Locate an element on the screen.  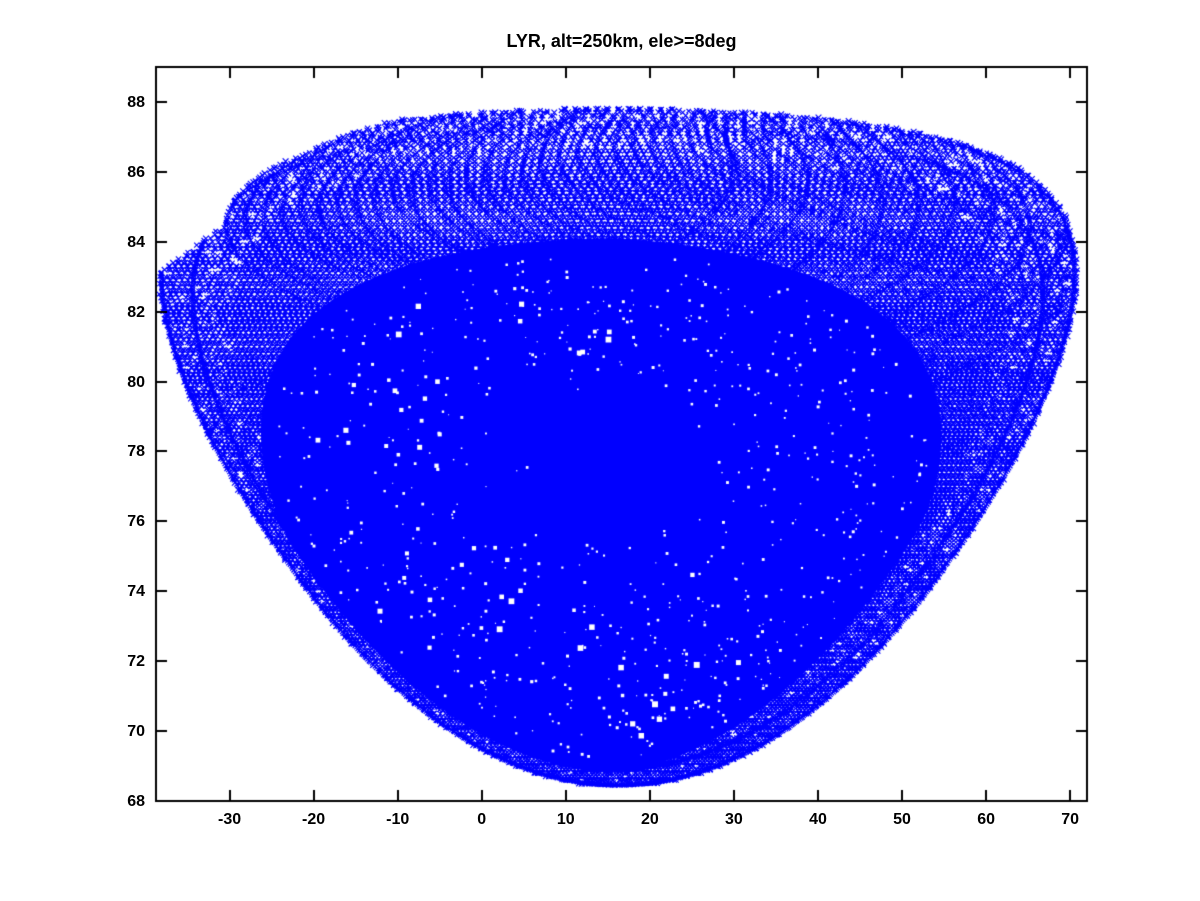
x-tick-label: -30 is located at coordinates (229, 819).